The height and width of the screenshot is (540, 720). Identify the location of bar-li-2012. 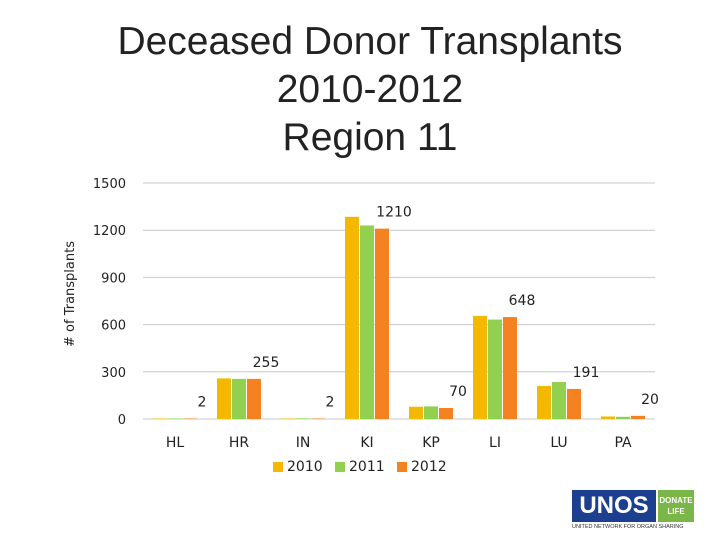
(510, 368).